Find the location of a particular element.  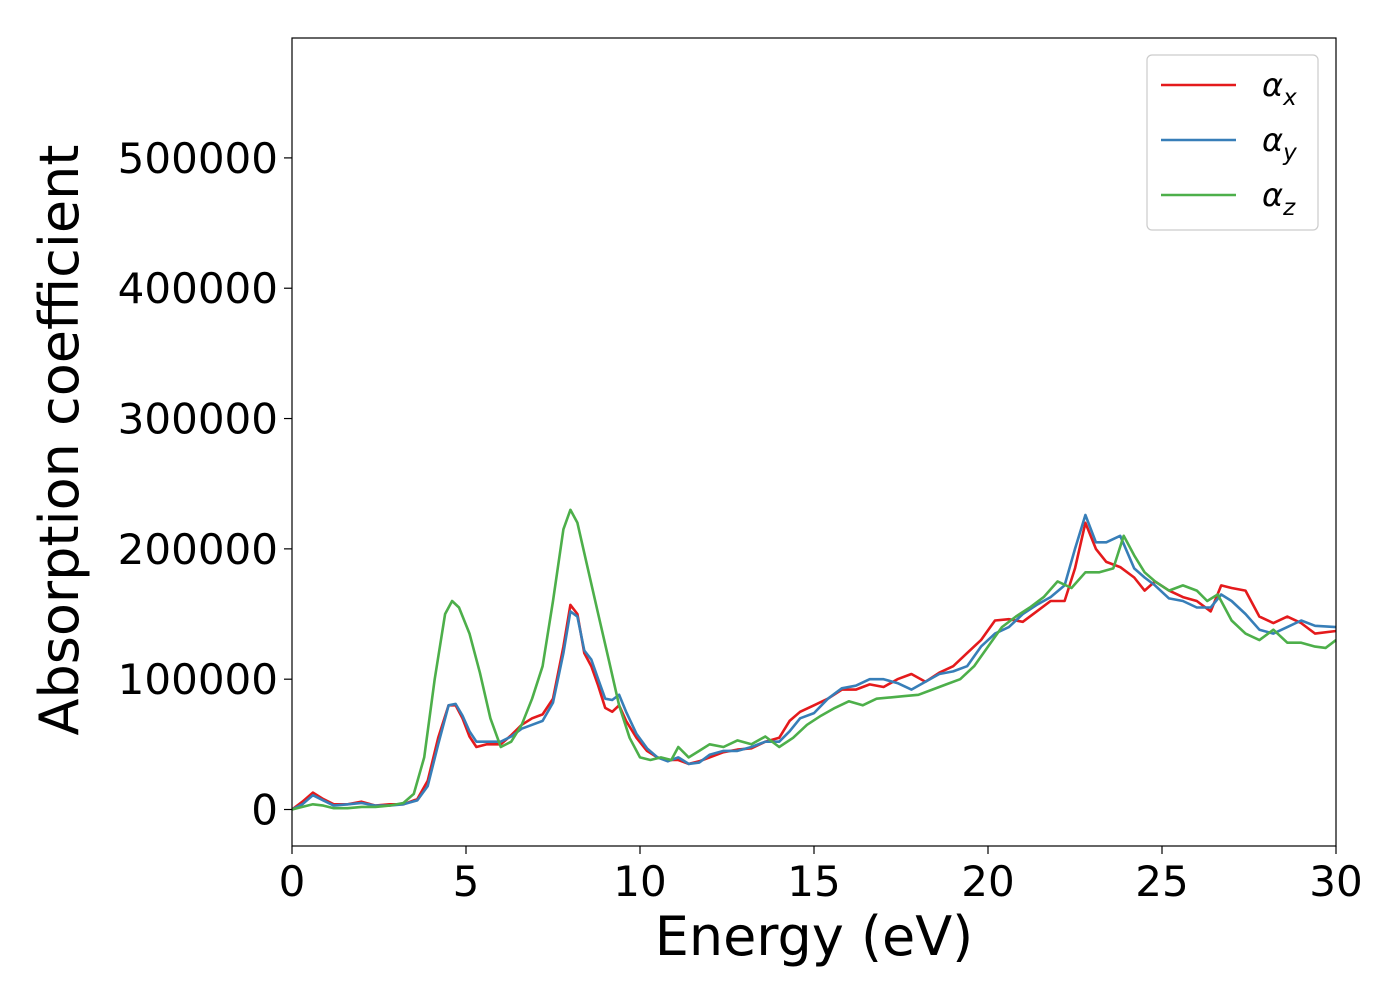

y-tick-label: 0 is located at coordinates (264, 810).